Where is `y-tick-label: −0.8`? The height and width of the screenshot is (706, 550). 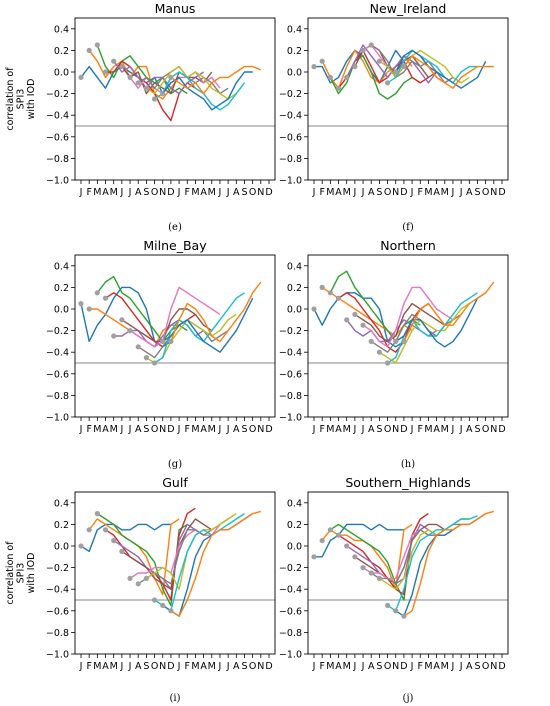 y-tick-label: −0.8 is located at coordinates (57, 159).